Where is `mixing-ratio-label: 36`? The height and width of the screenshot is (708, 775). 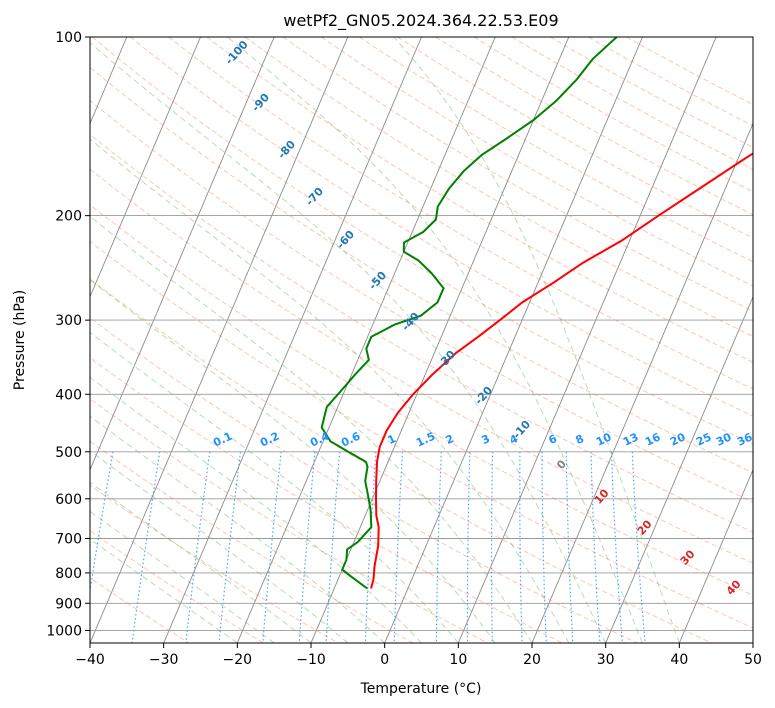
mixing-ratio-label: 36 is located at coordinates (745, 439).